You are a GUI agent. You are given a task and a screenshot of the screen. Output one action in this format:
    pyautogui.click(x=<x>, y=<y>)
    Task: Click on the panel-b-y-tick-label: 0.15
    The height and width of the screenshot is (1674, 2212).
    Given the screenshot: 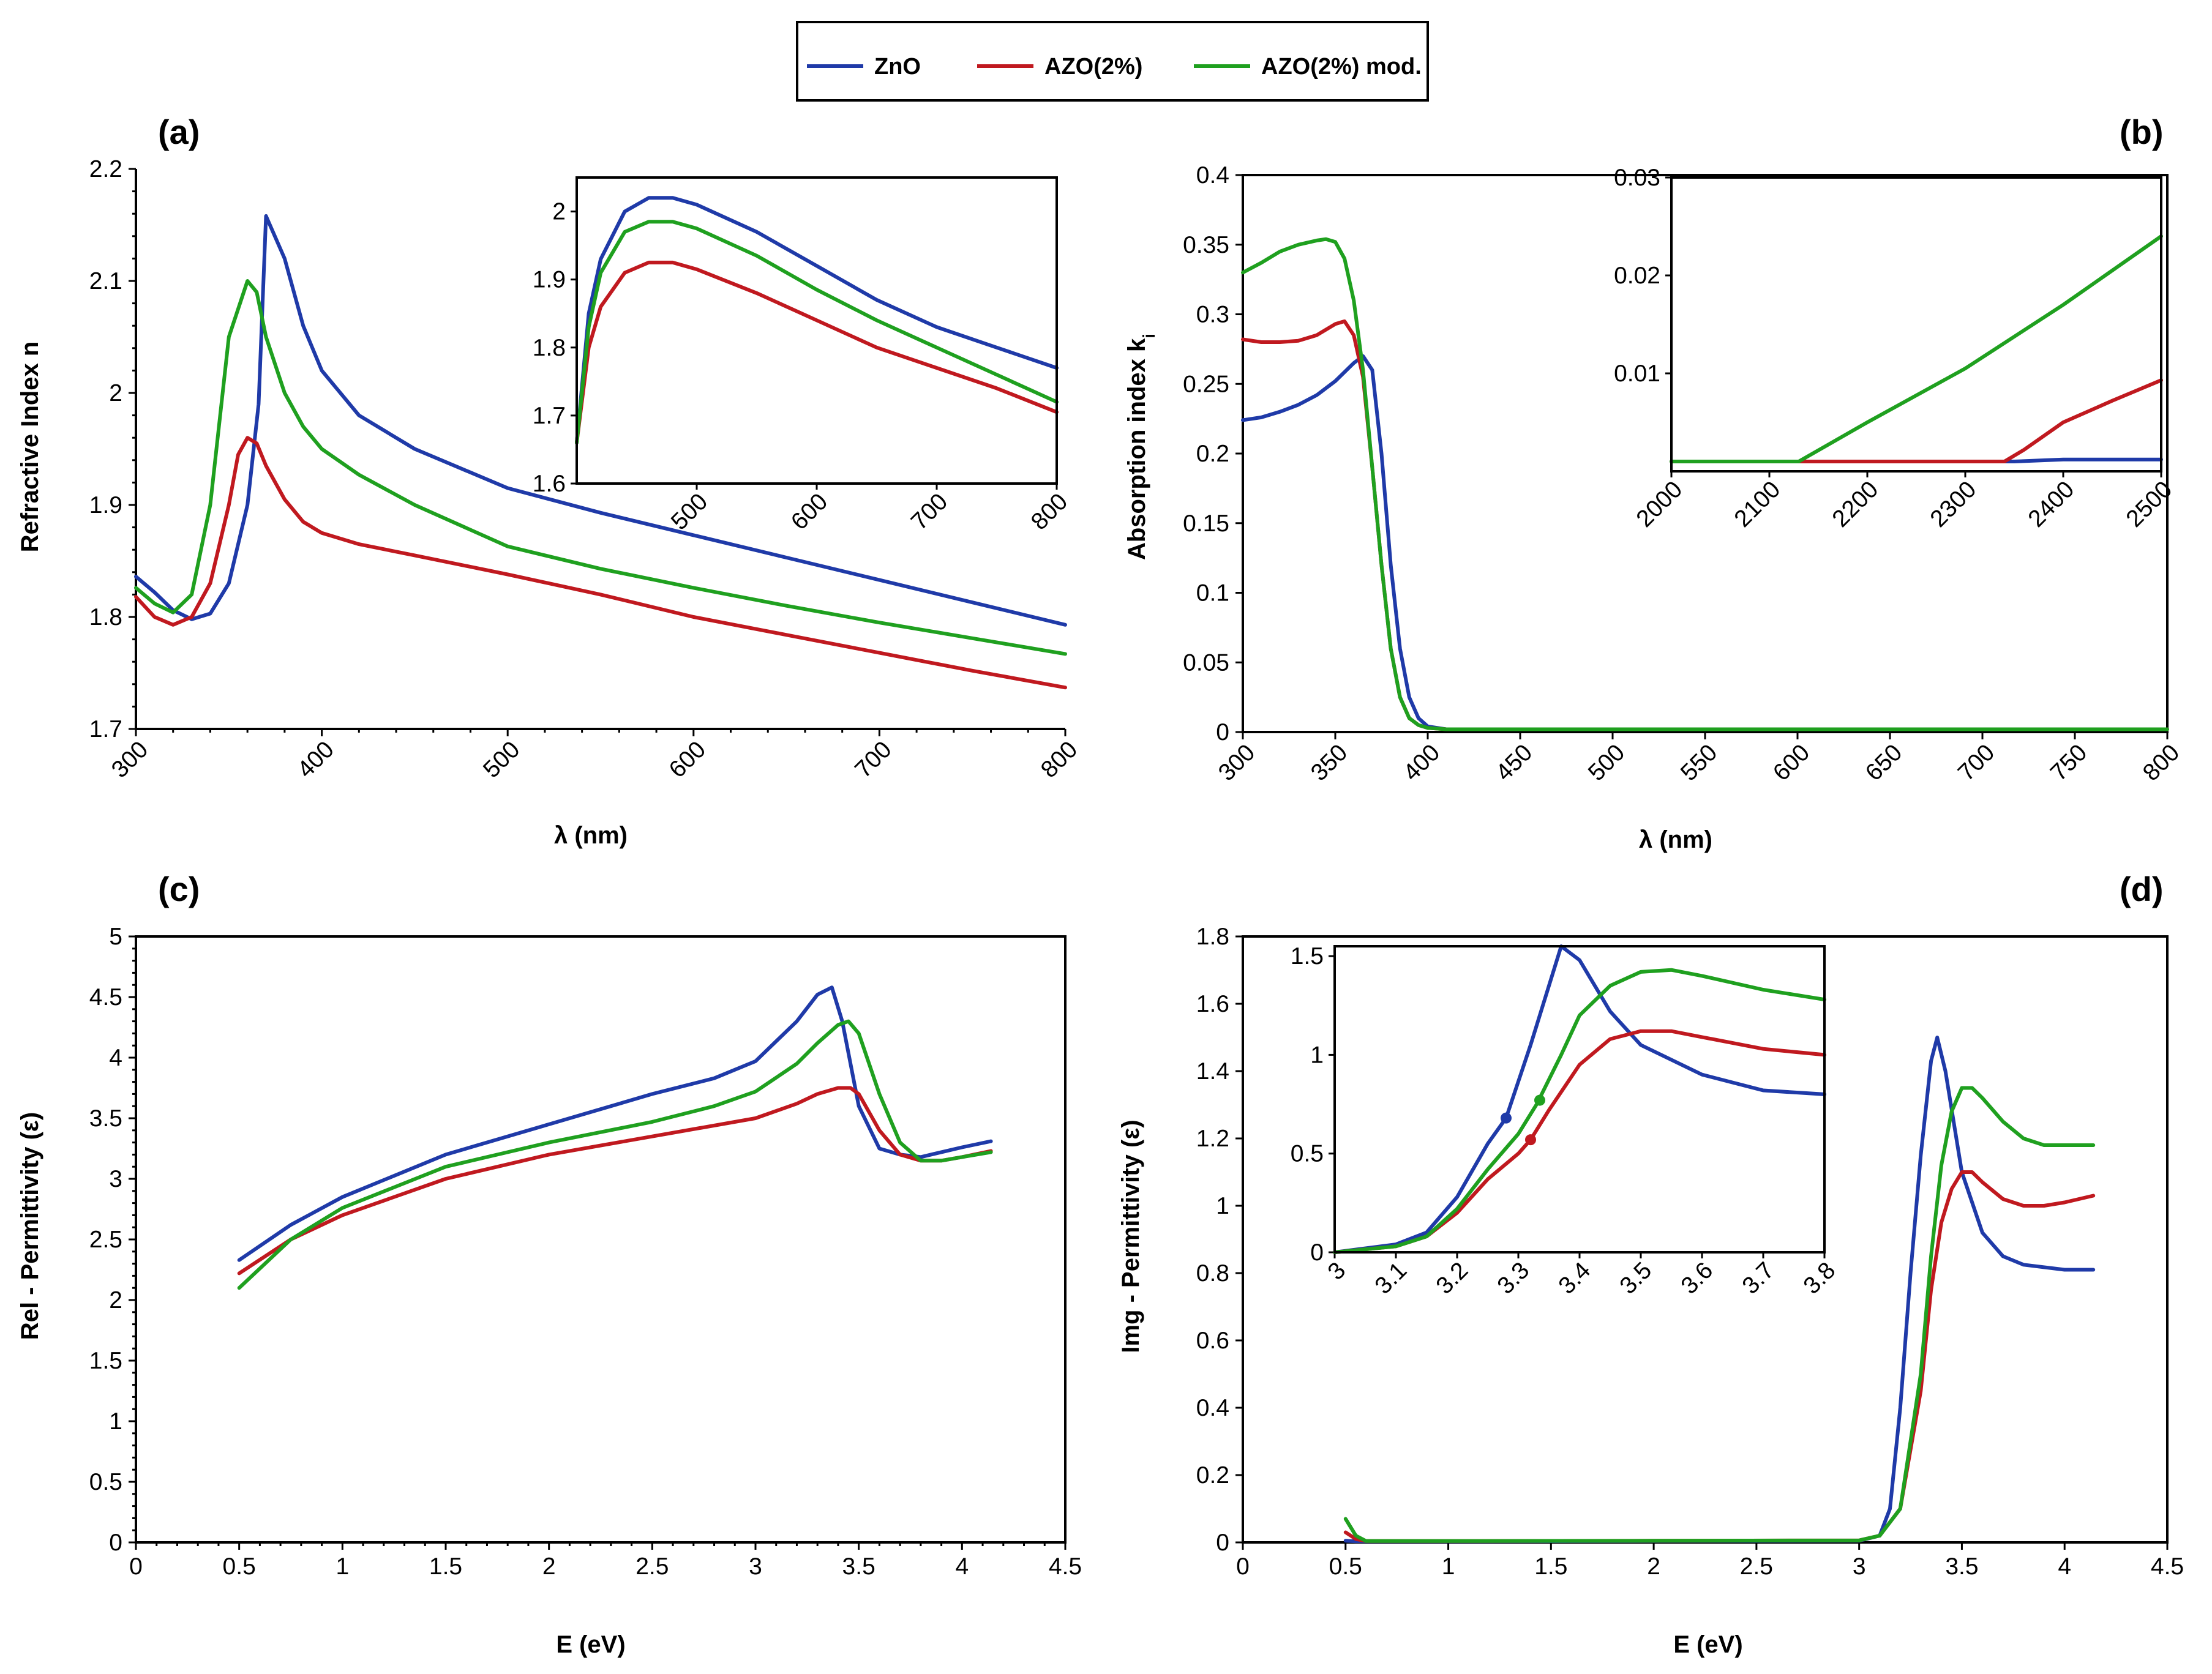 What is the action you would take?
    pyautogui.click(x=1206, y=523)
    